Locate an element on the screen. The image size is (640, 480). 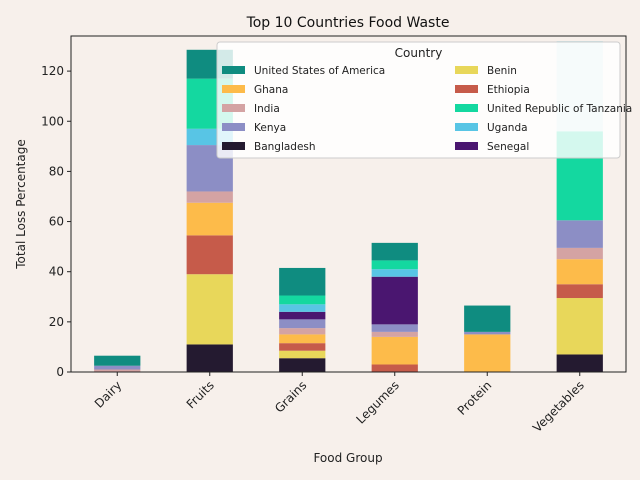
bar-dairy-india is located at coordinates (117, 370).